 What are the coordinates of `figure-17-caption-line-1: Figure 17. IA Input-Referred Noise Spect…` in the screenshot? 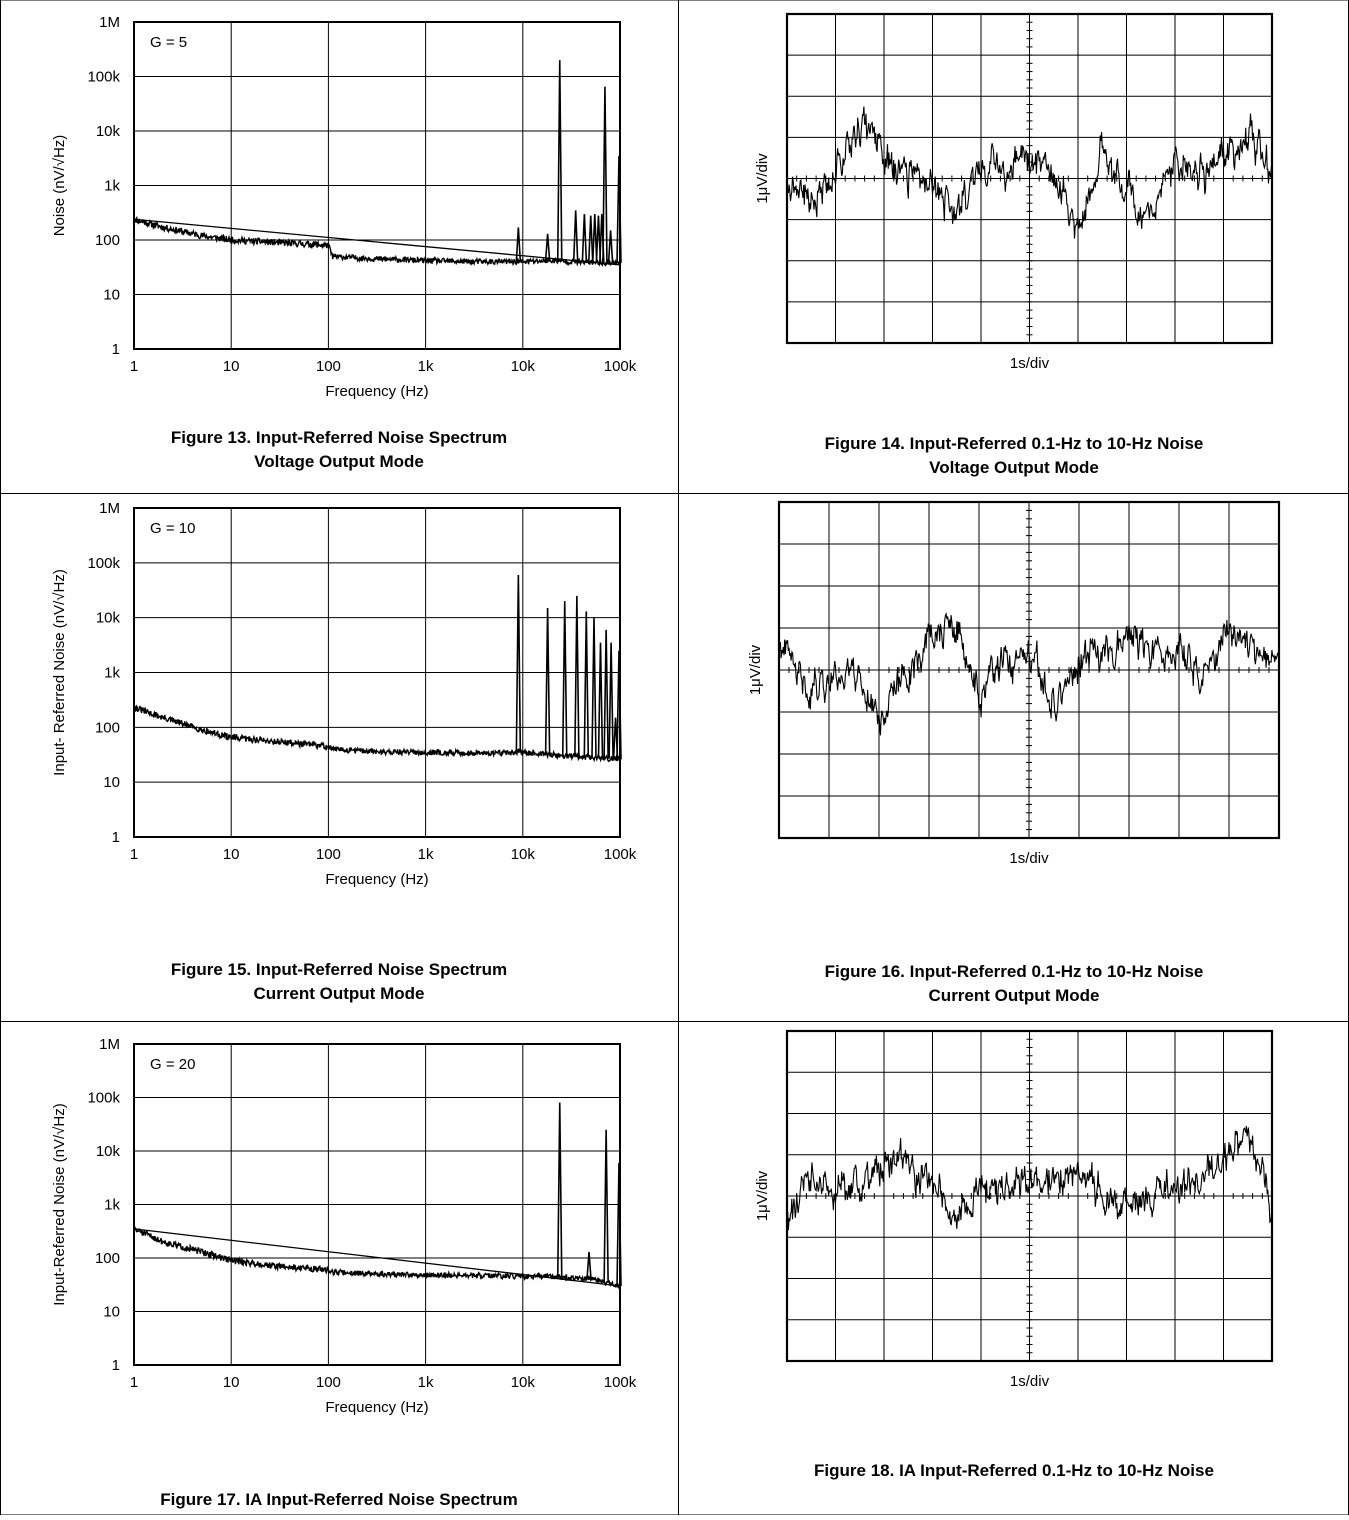 It's located at (339, 1499).